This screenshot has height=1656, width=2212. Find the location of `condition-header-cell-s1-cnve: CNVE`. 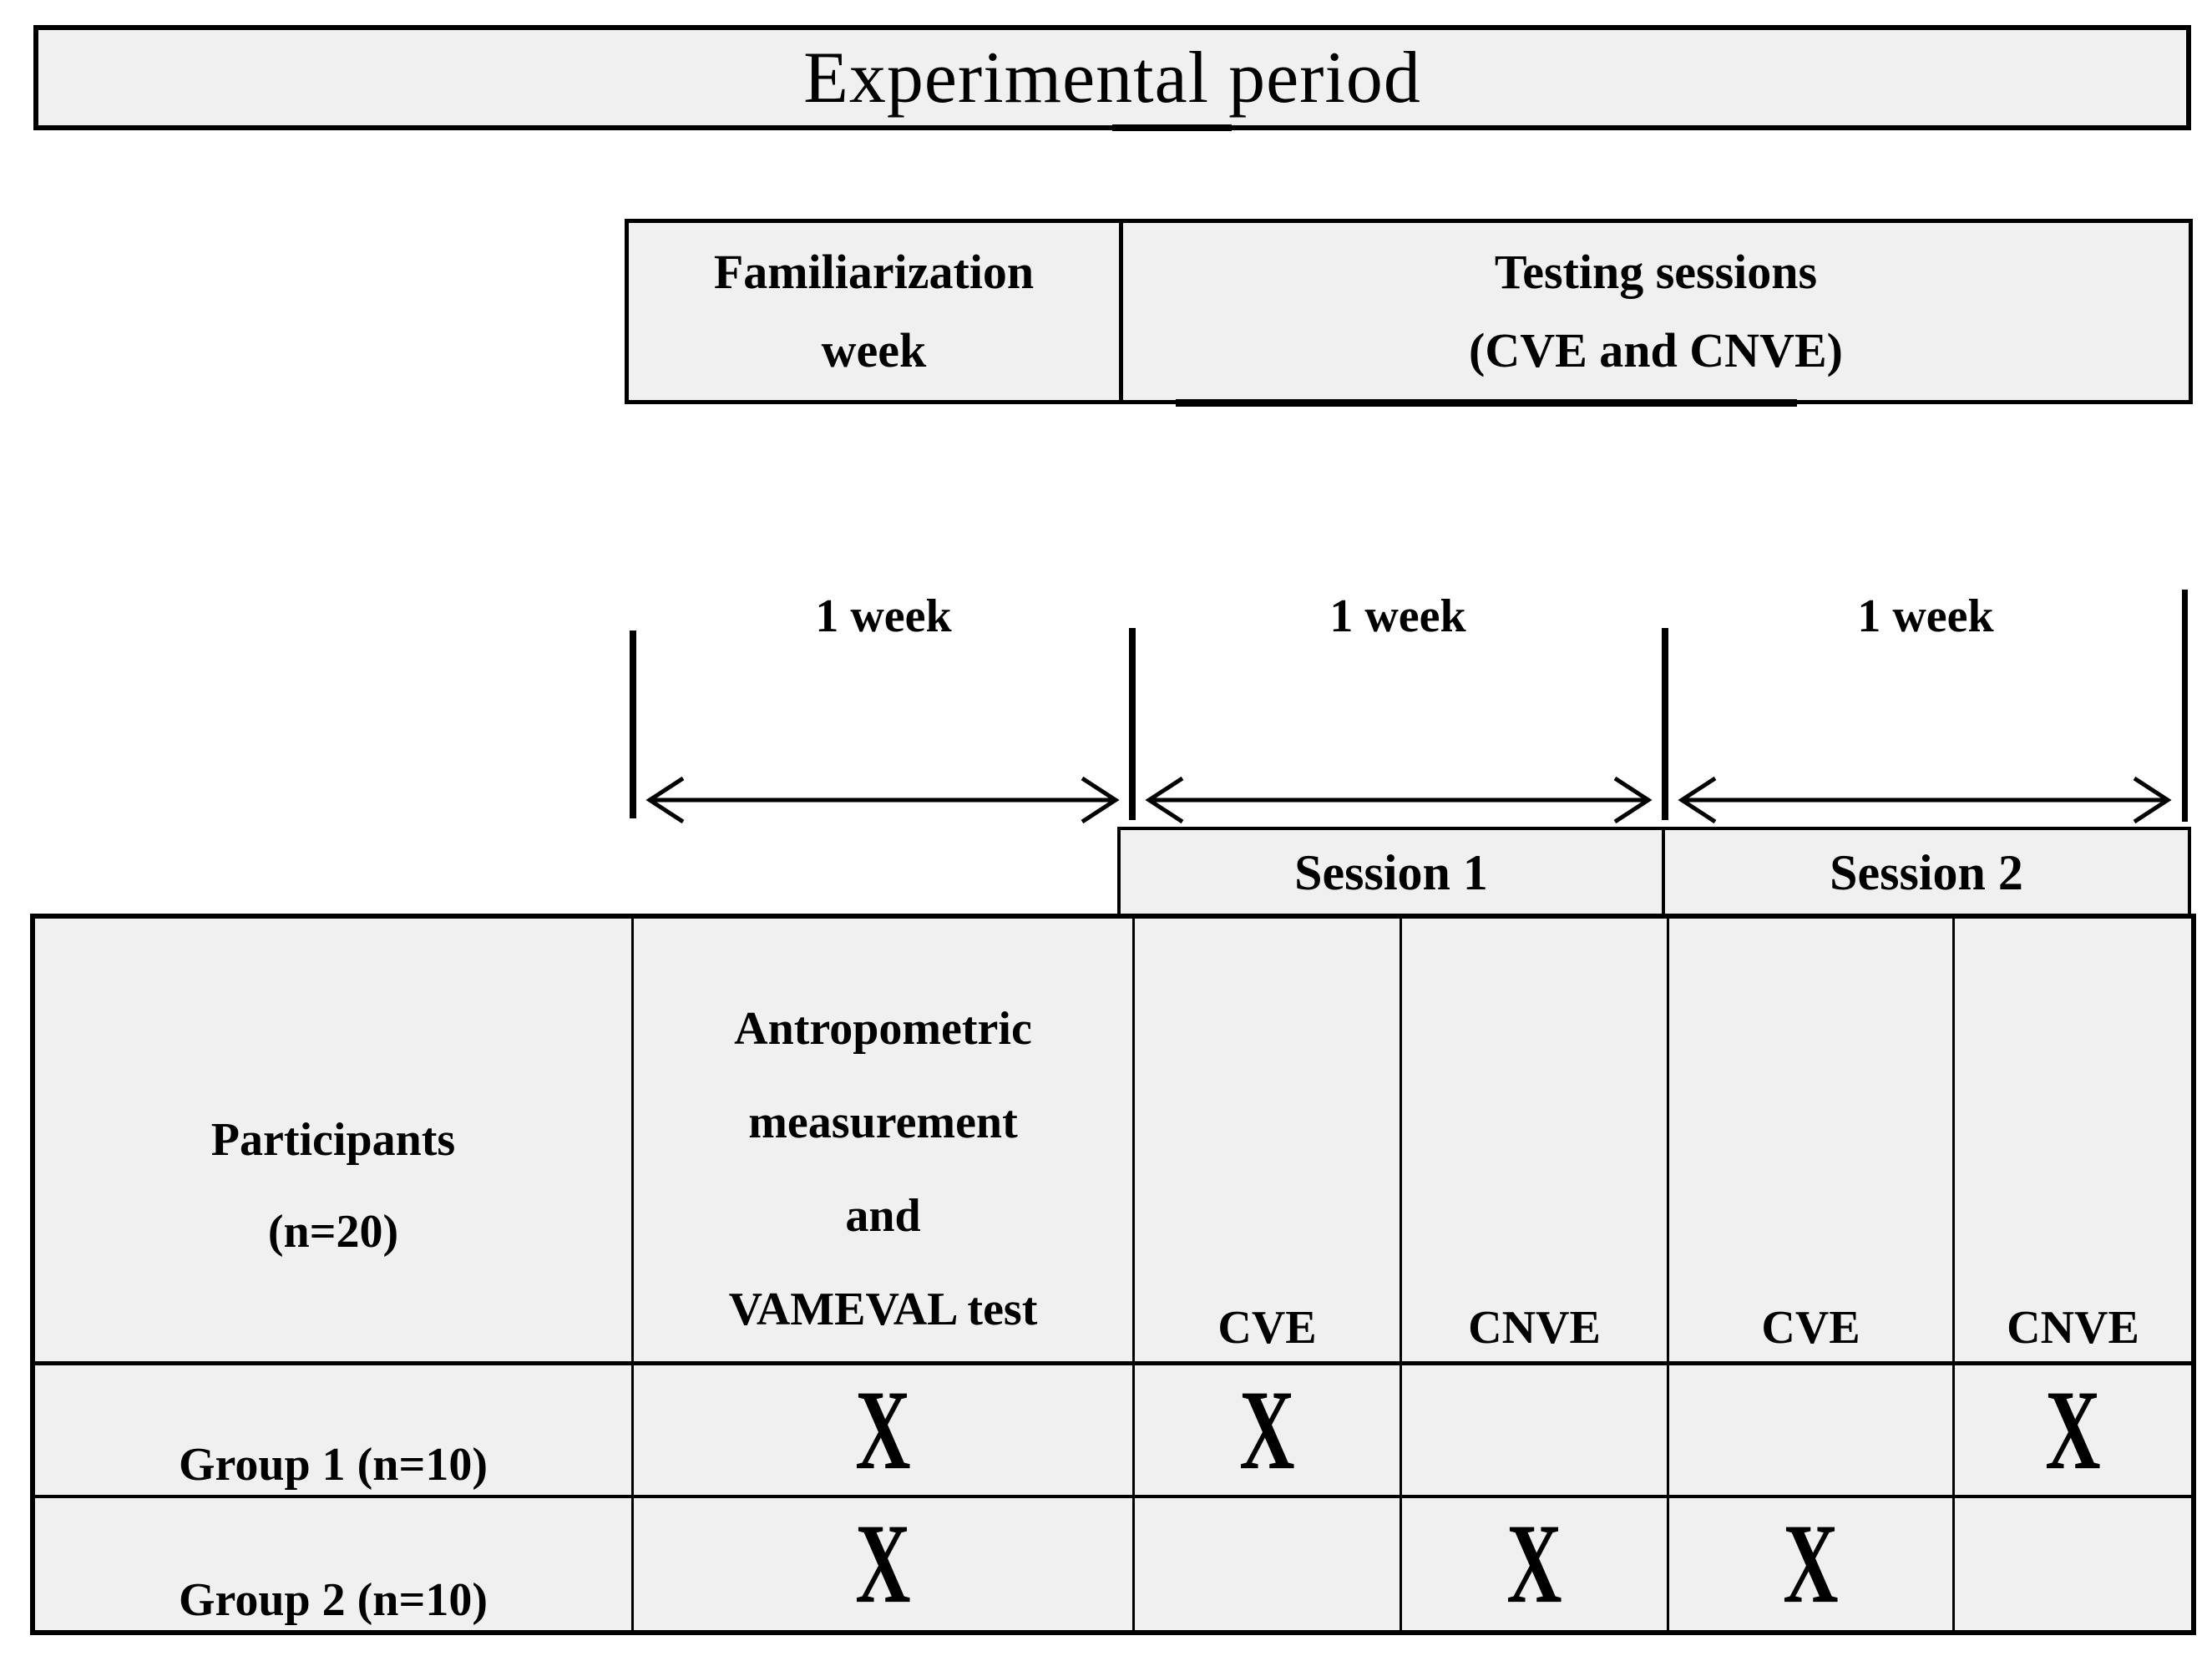

condition-header-cell-s1-cnve: CNVE is located at coordinates (1533, 1140).